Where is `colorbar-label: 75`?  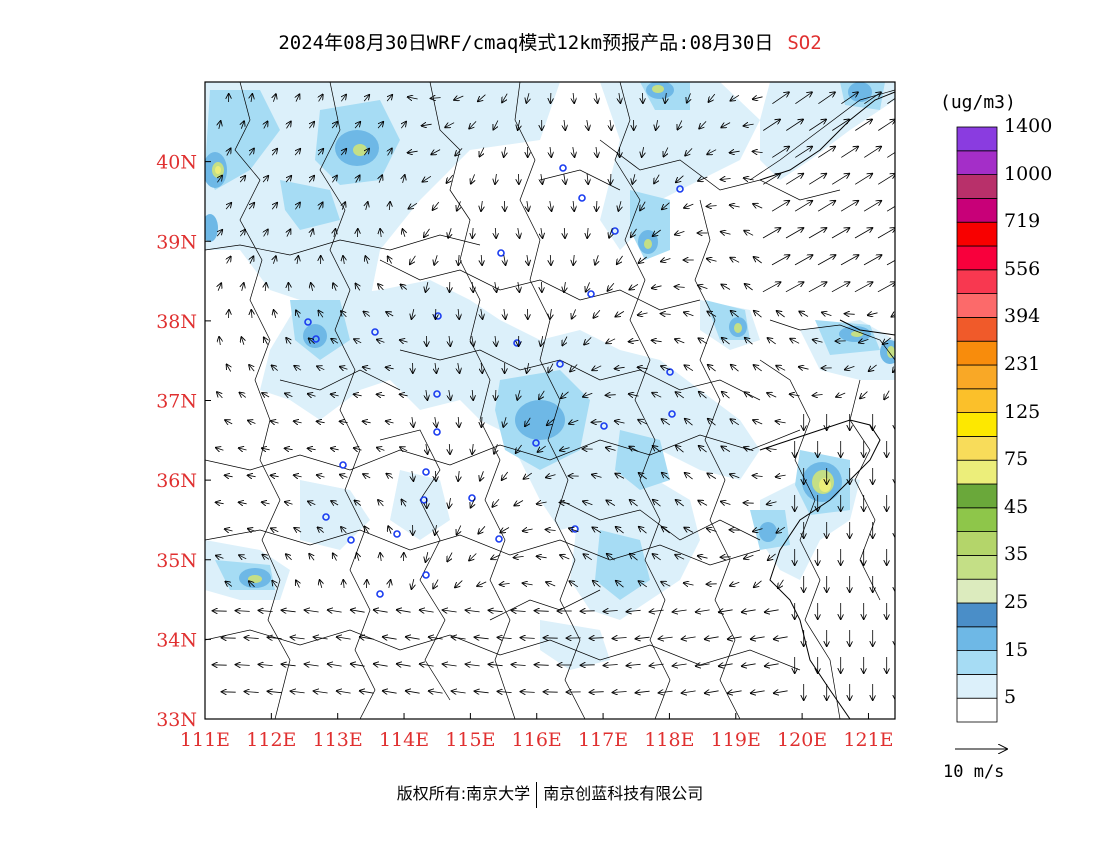
colorbar-label: 75 is located at coordinates (1016, 459).